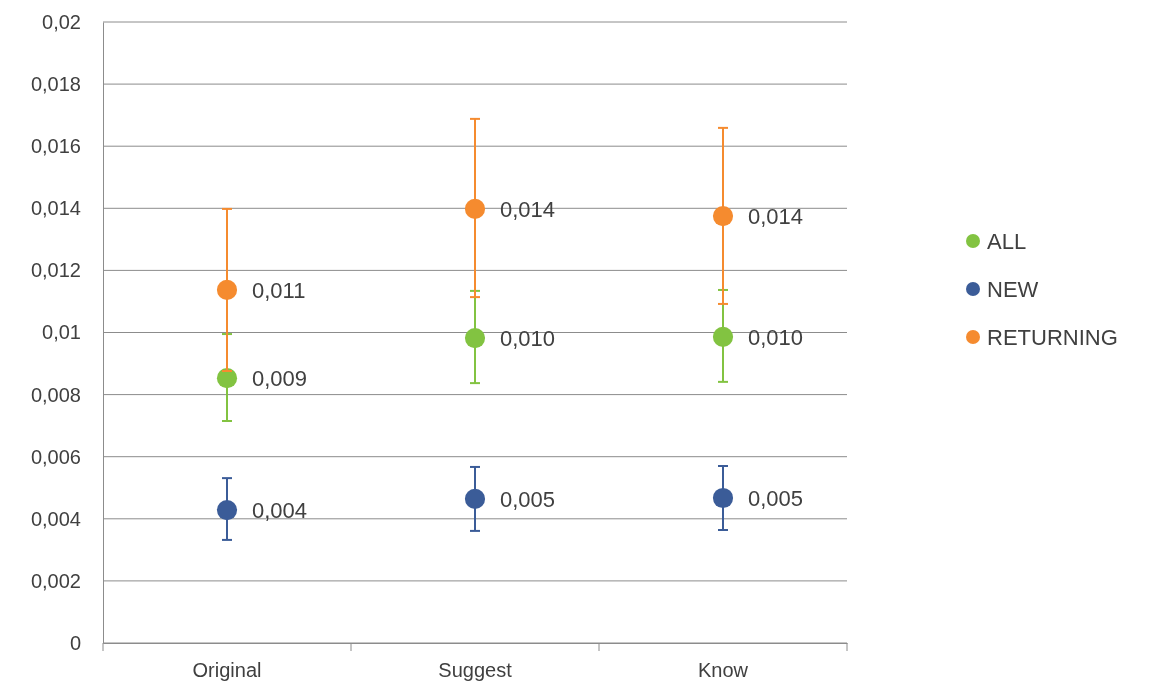 The height and width of the screenshot is (688, 1152). I want to click on x-tick-label: Know, so click(723, 670).